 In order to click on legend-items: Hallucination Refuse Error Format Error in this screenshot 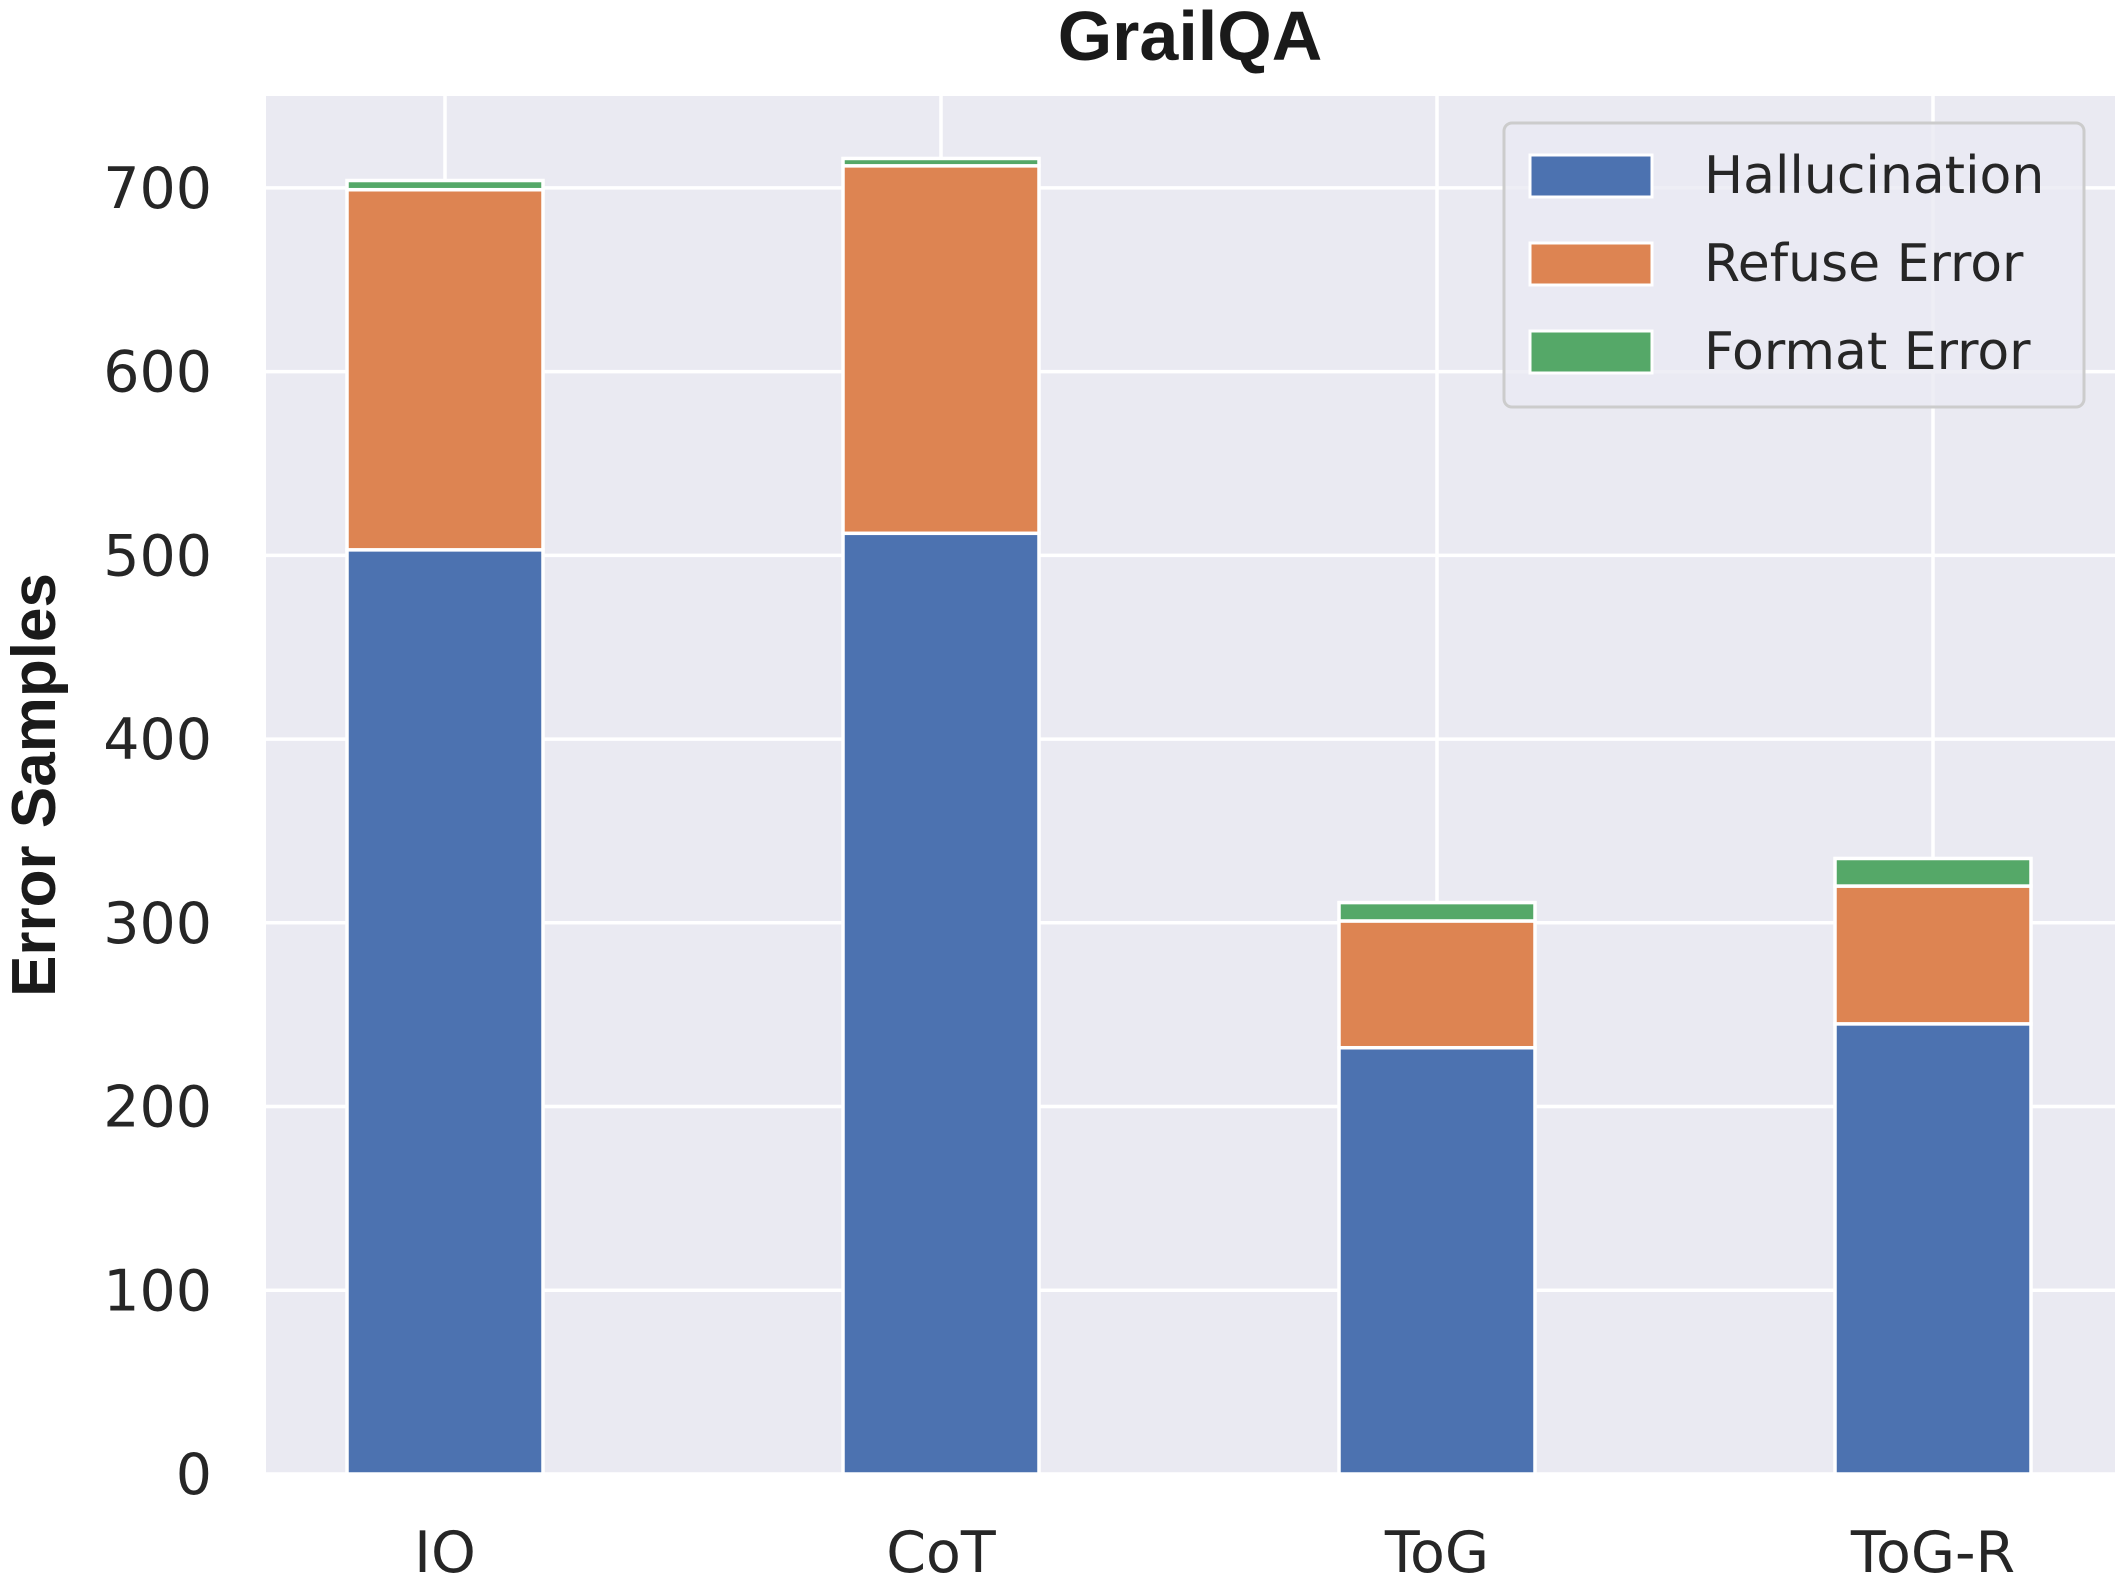, I will do `click(1786, 264)`.